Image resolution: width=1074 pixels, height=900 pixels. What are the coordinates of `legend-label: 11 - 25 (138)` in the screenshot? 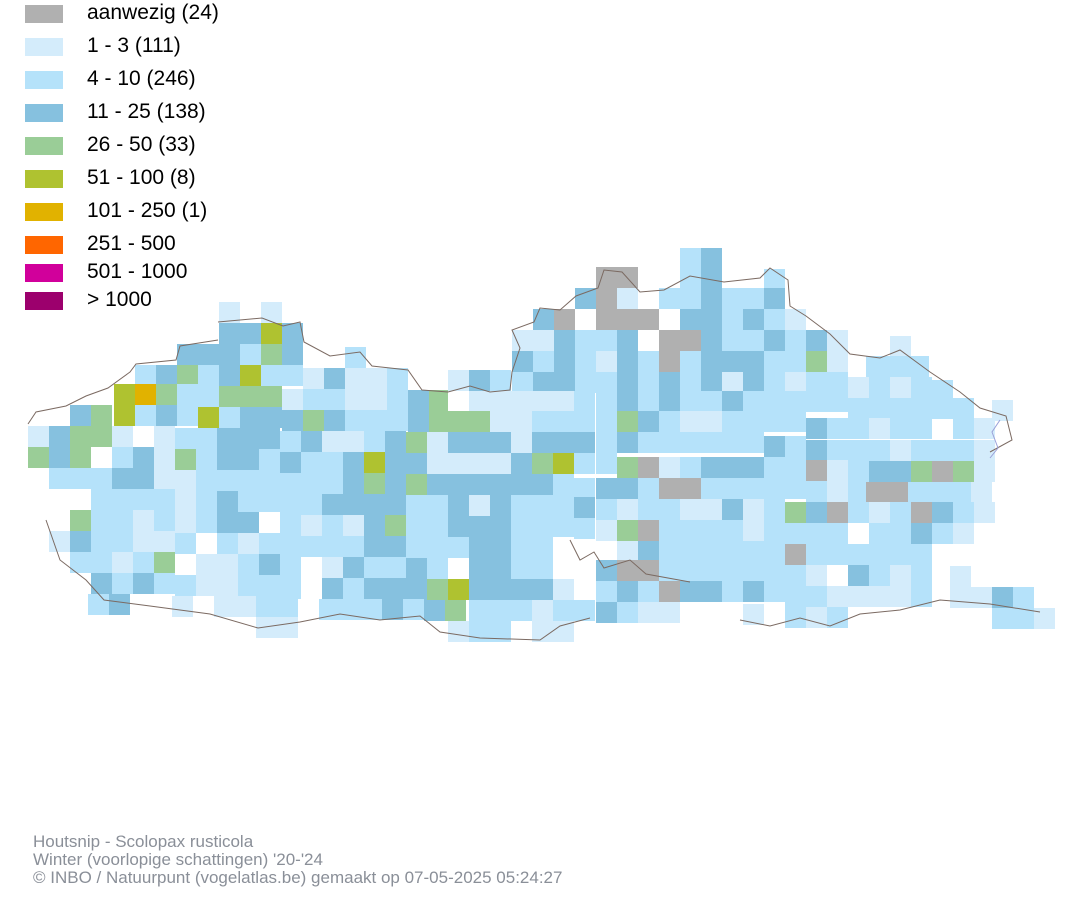 It's located at (146, 111).